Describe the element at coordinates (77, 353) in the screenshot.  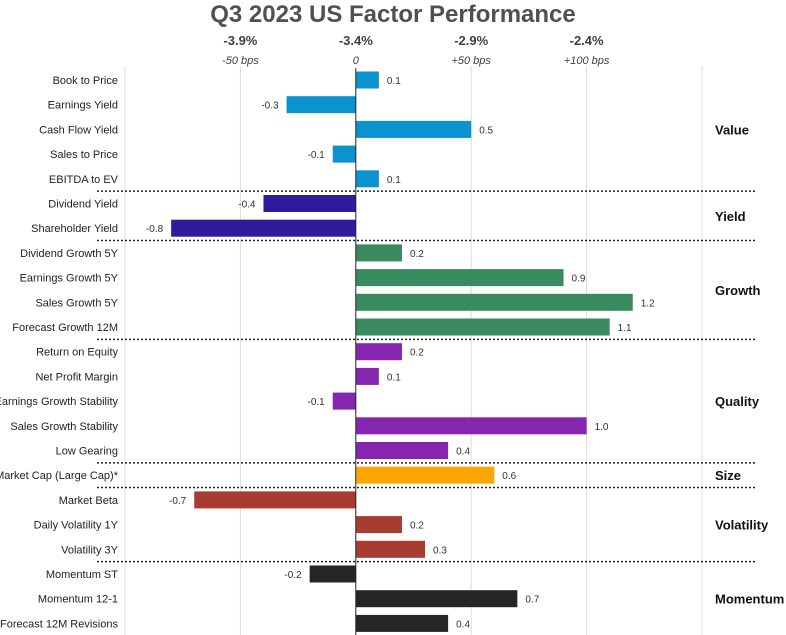
I see `category-label: Return on Equity` at that location.